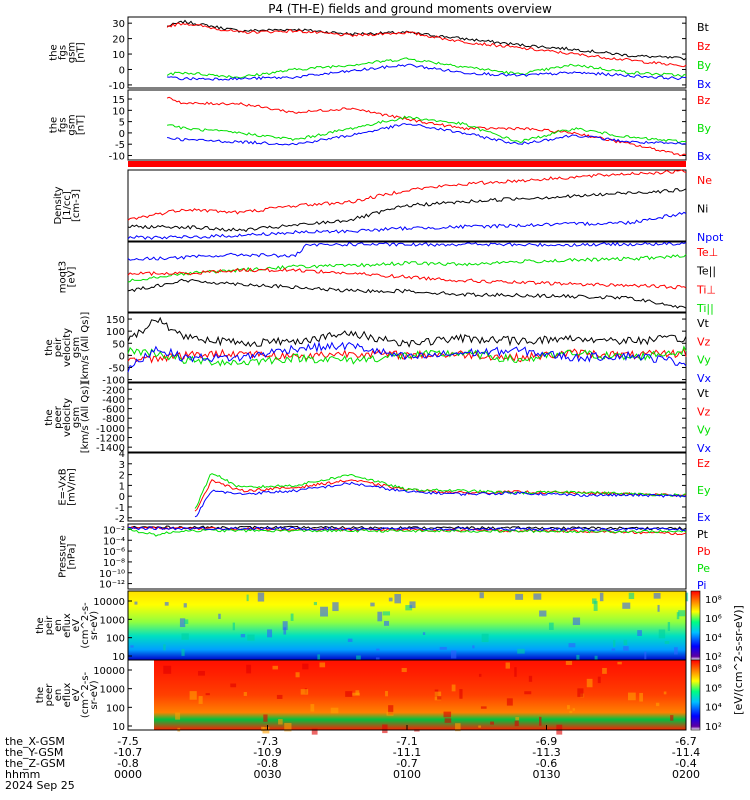 The width and height of the screenshot is (750, 800). What do you see at coordinates (114, 563) in the screenshot?
I see `y-tick-label: 10⁻⁸` at bounding box center [114, 563].